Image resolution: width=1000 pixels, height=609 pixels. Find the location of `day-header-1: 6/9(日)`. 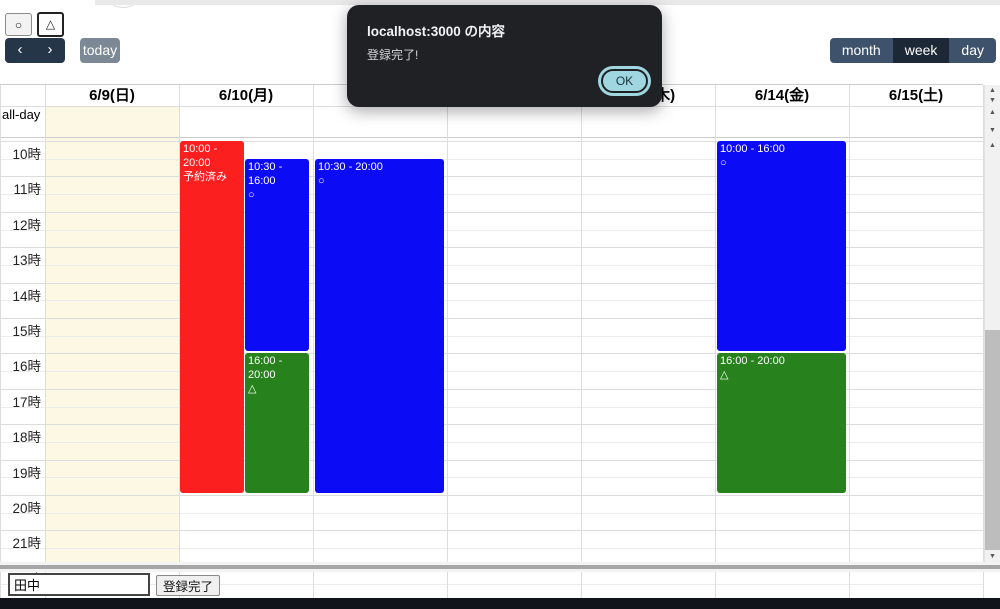

day-header-1: 6/9(日) is located at coordinates (112, 95).